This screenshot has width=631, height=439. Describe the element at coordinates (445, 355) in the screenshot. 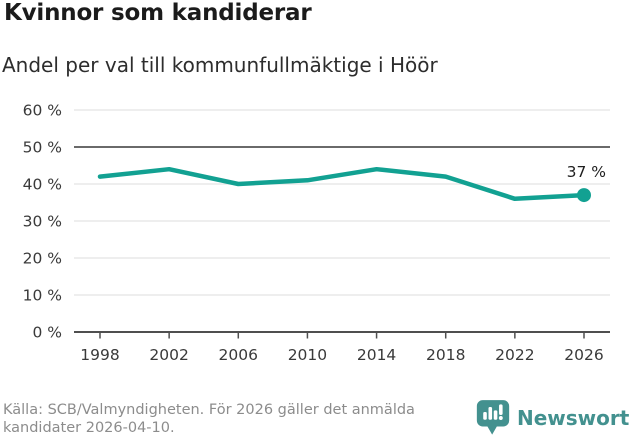

I see `x-axis-tick-label: 2018` at that location.